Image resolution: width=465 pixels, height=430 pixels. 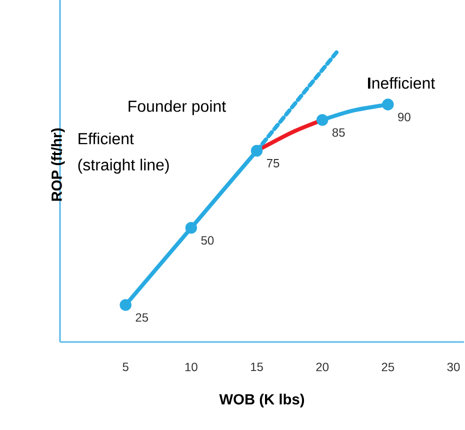 What do you see at coordinates (142, 317) in the screenshot?
I see `data-label: 25` at bounding box center [142, 317].